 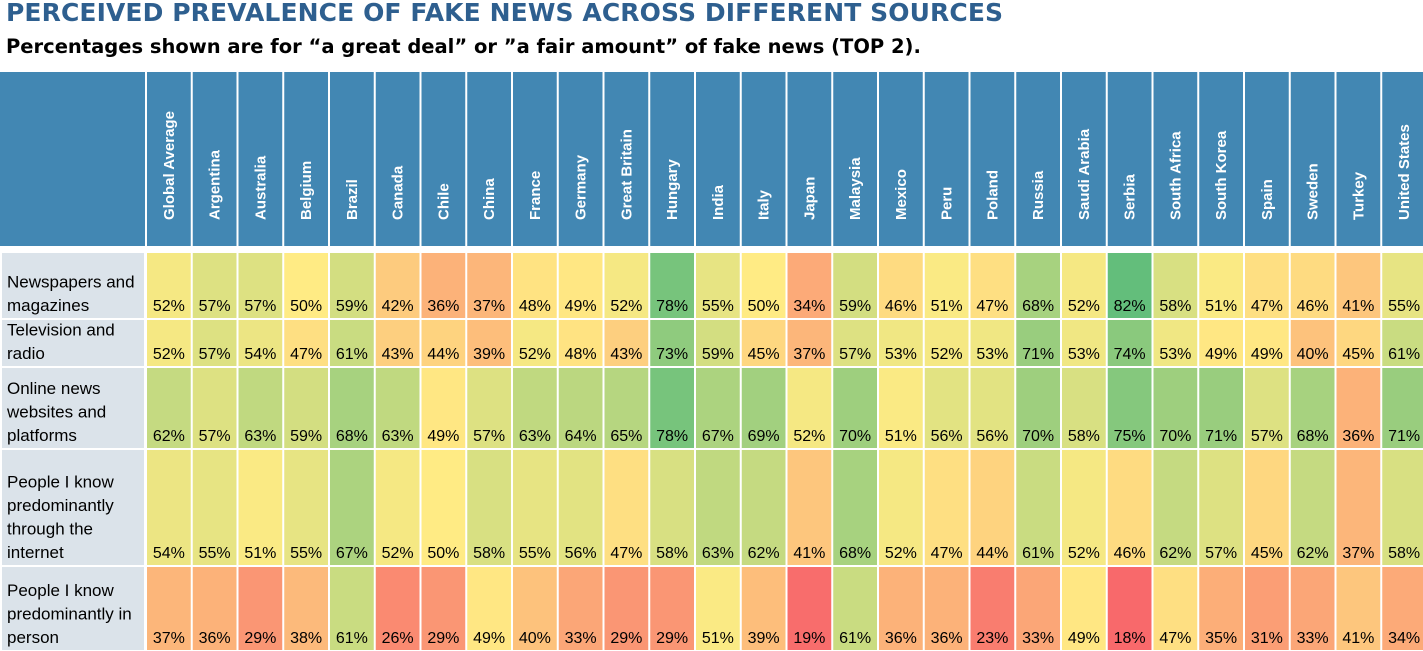 What do you see at coordinates (1038, 354) in the screenshot?
I see `cell-value-label: 71%` at bounding box center [1038, 354].